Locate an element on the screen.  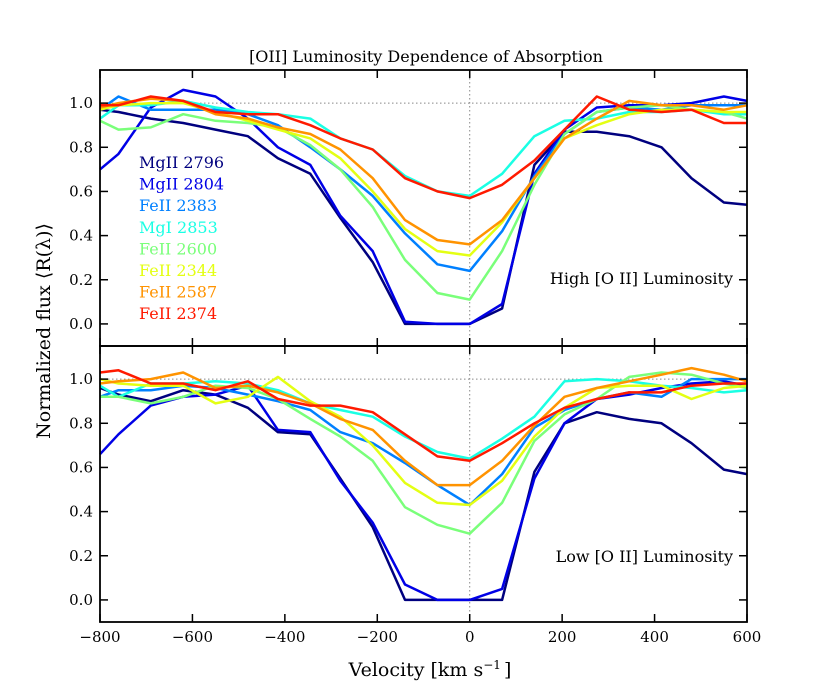
x-tick-label: 200 is located at coordinates (562, 637).